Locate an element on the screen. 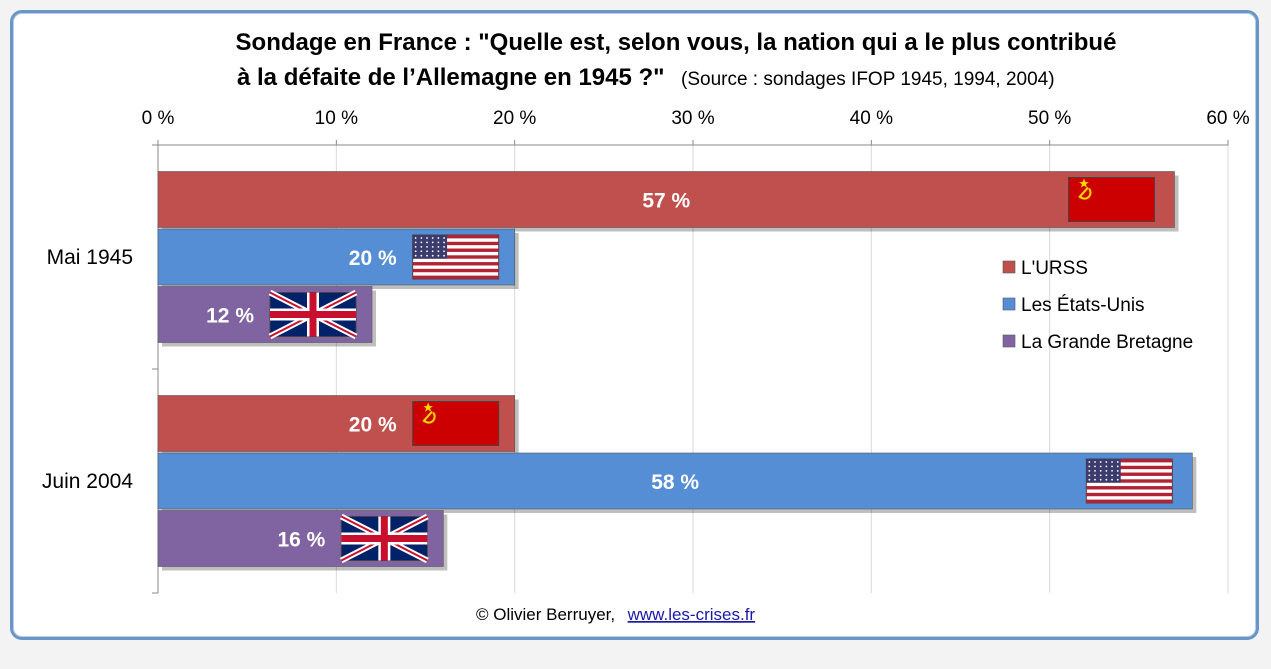 This screenshot has width=1271, height=669. category-label: Juin 2004 is located at coordinates (87, 481).